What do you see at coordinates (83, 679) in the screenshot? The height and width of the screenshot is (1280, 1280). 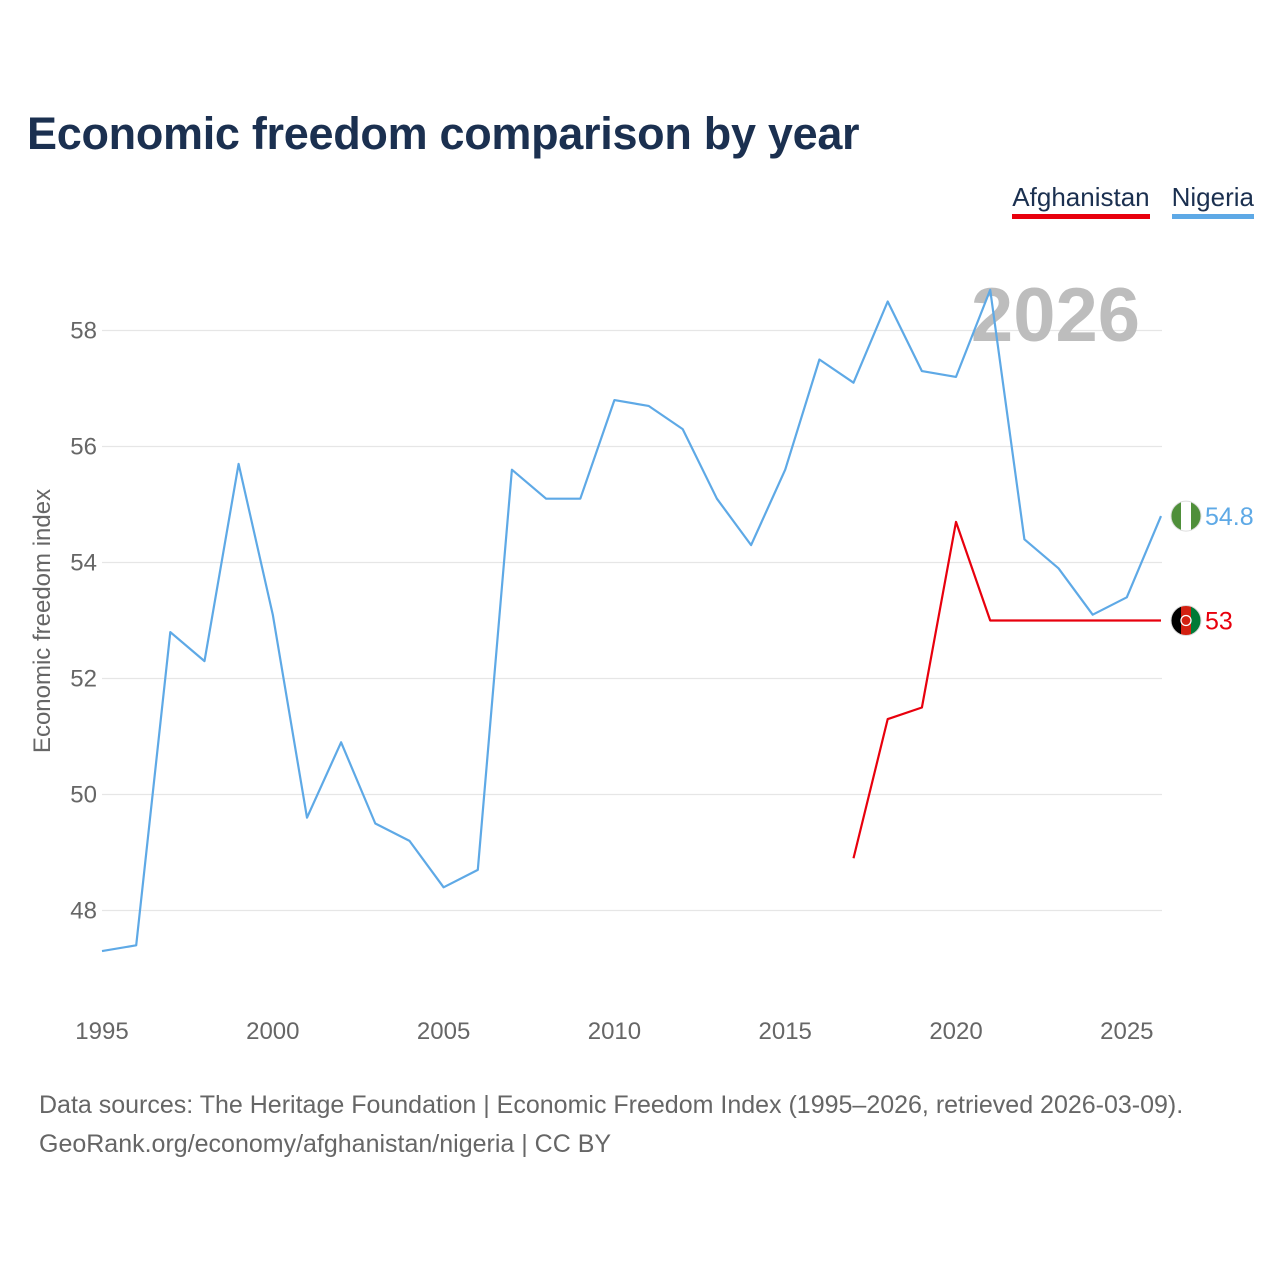 I see `y-tick-label: 52` at bounding box center [83, 679].